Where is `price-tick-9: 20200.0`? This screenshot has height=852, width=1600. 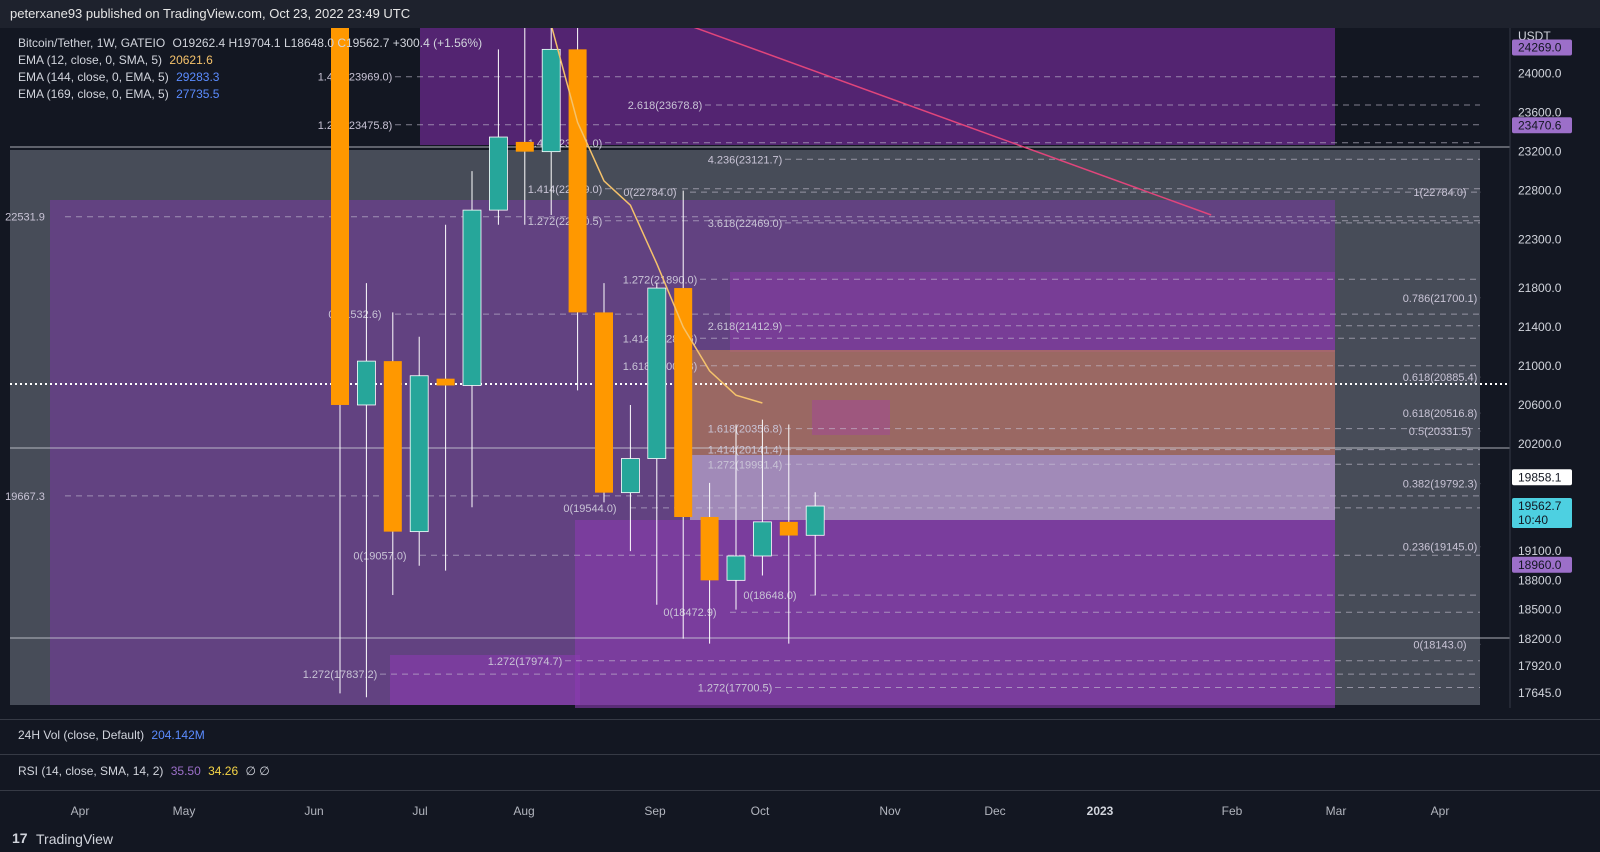 price-tick-9: 20200.0 is located at coordinates (1540, 444).